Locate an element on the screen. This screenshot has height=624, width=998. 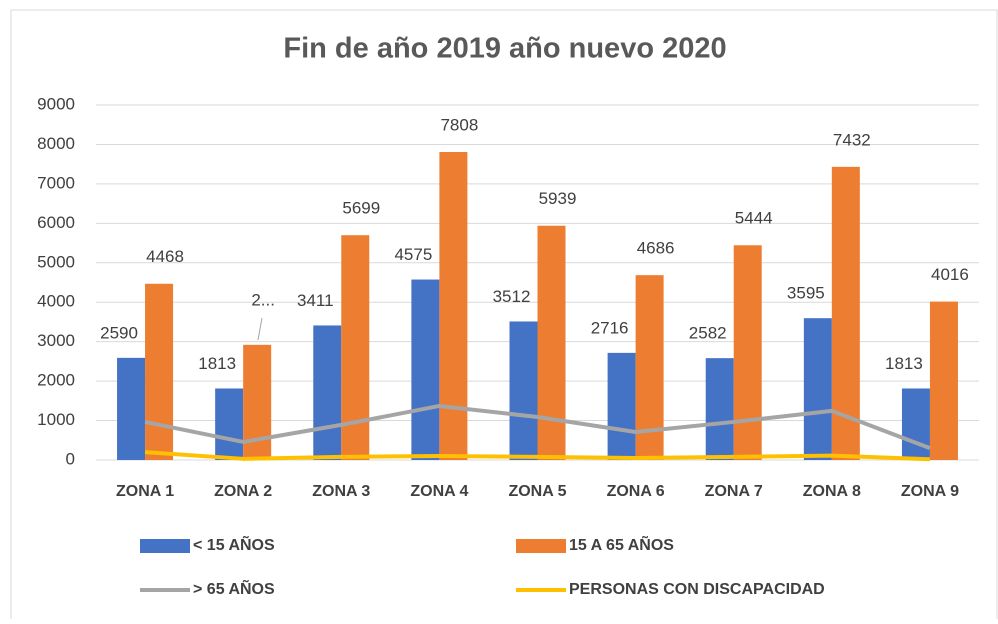
x-tick-label: ZONA 7 is located at coordinates (734, 491).